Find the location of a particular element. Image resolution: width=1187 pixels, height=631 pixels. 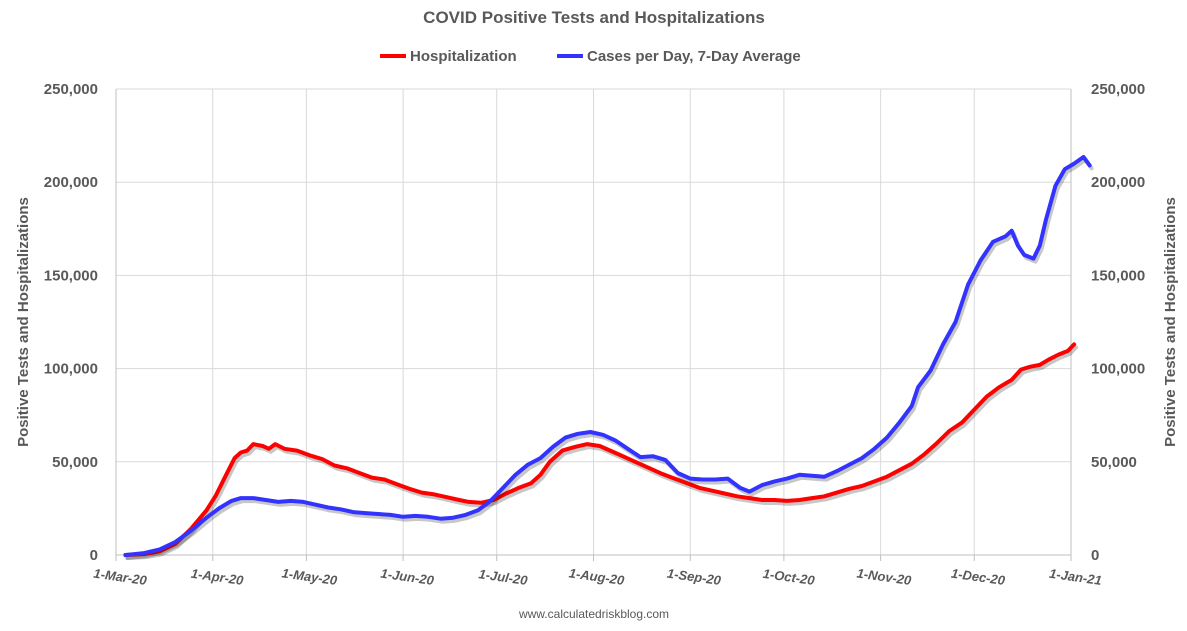

y-tick-label-right: 100,000 is located at coordinates (1118, 369).